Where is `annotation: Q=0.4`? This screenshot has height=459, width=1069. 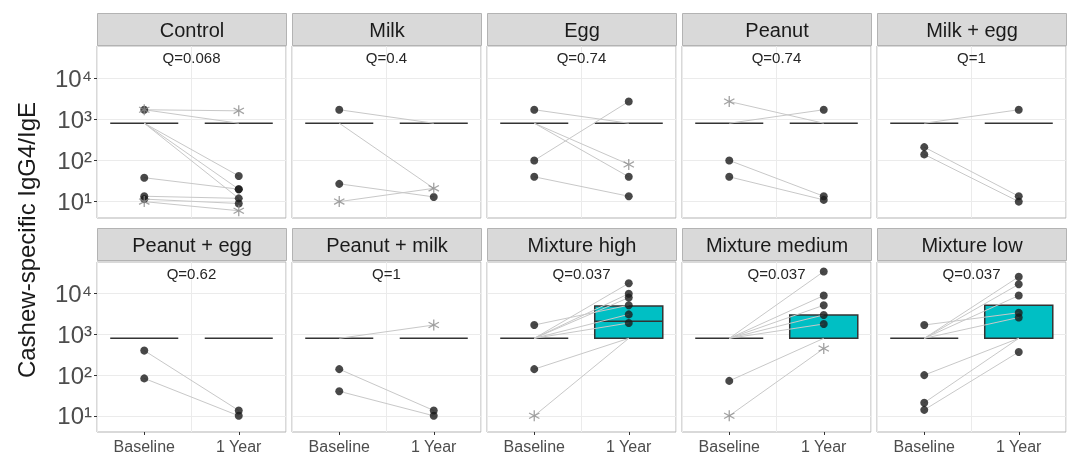 annotation: Q=0.4 is located at coordinates (386, 57).